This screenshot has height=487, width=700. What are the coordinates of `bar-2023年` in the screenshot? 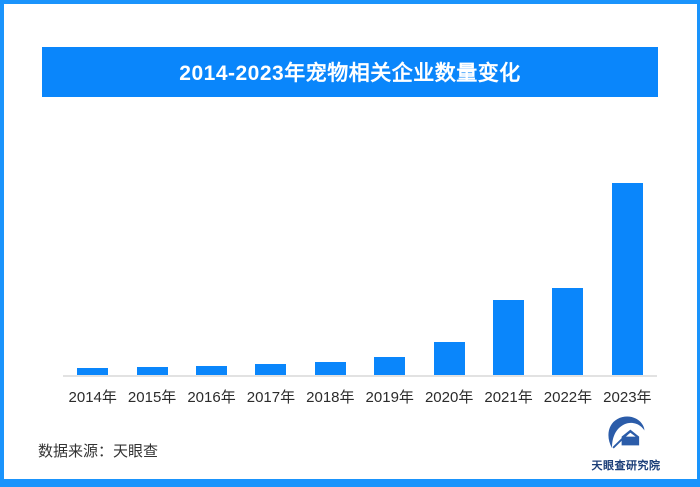 It's located at (627, 279).